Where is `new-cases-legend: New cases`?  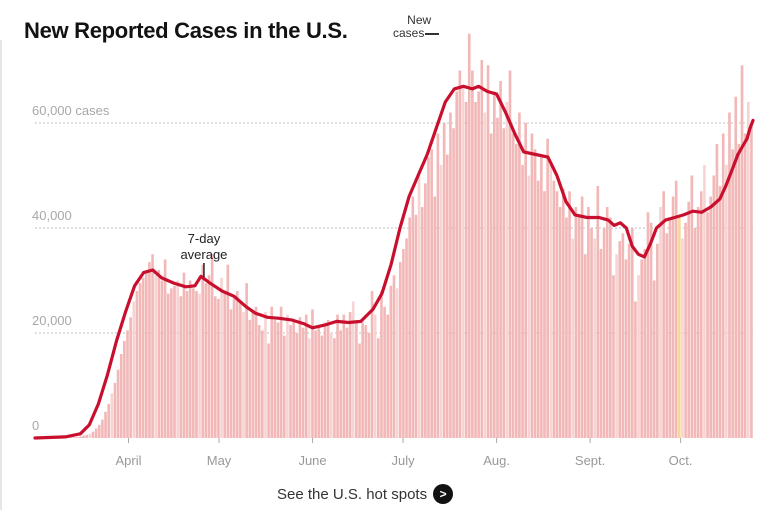 new-cases-legend: New cases is located at coordinates (416, 27).